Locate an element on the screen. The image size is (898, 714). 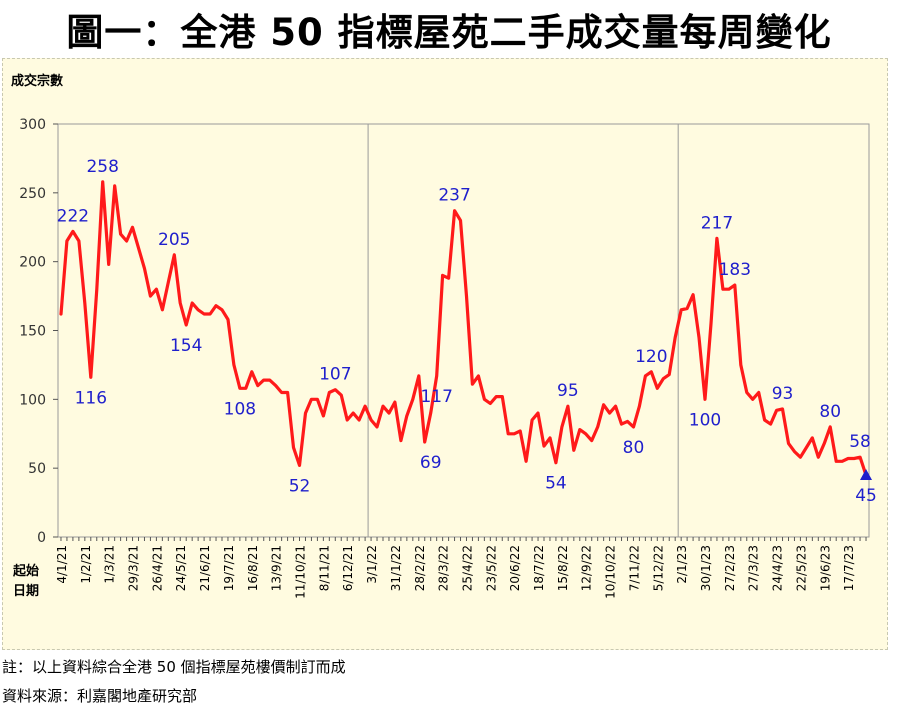
x-tick-label: 2/1/23 is located at coordinates (682, 564).